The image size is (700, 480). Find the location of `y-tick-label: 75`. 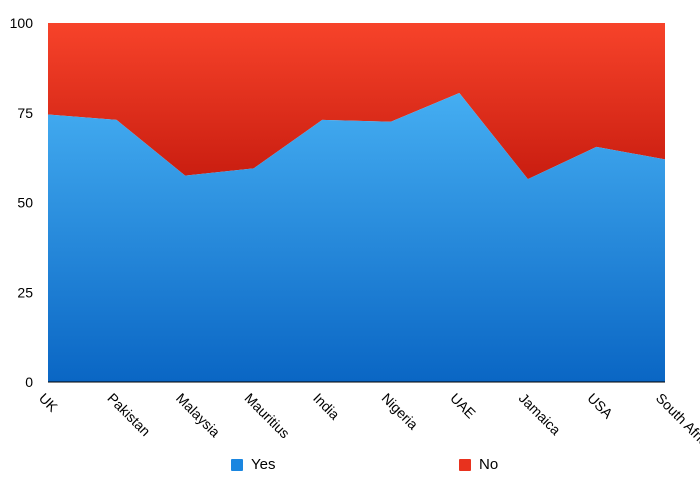

y-tick-label: 75 is located at coordinates (25, 113).